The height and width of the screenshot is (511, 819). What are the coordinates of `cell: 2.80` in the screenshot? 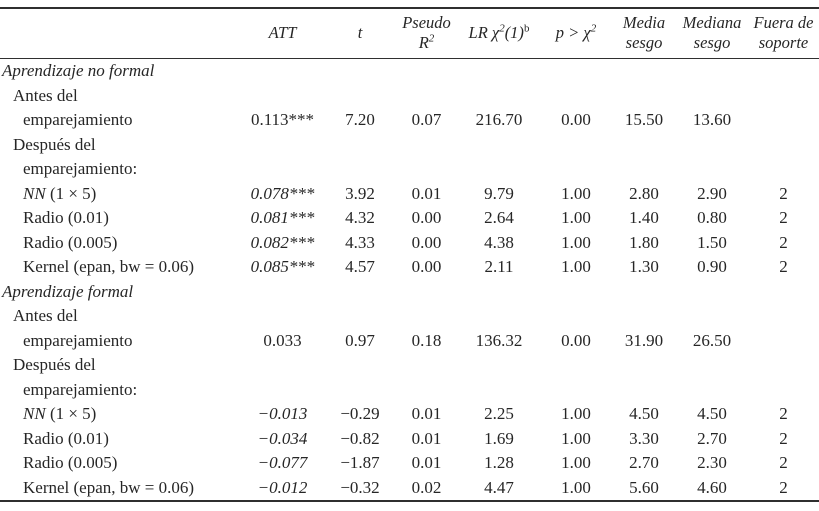 It's located at (644, 193).